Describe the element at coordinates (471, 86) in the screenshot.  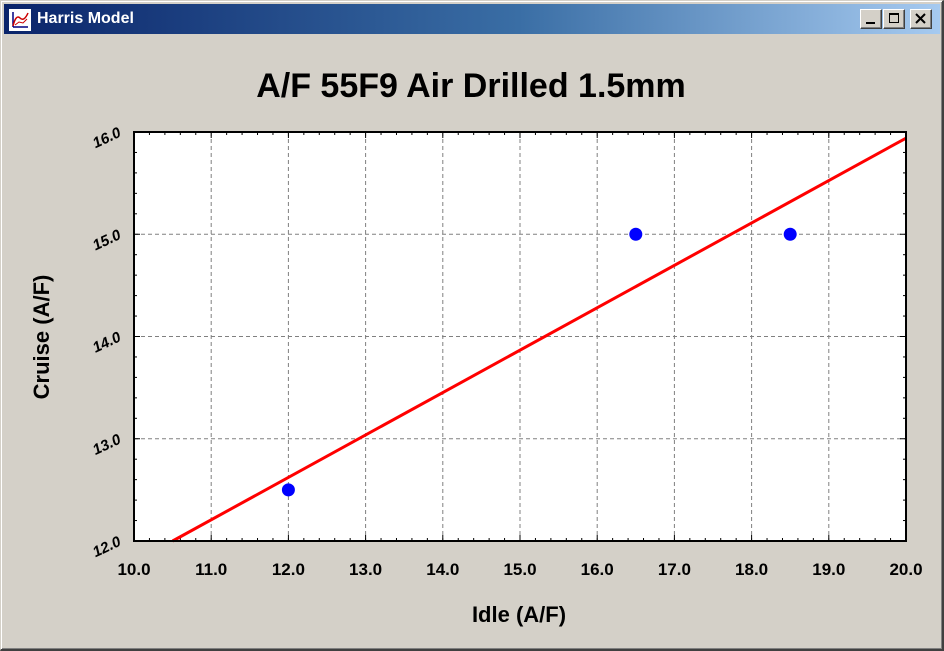
I see `chart-title: A/F 55F9 Air Drilled 1.5mm` at that location.